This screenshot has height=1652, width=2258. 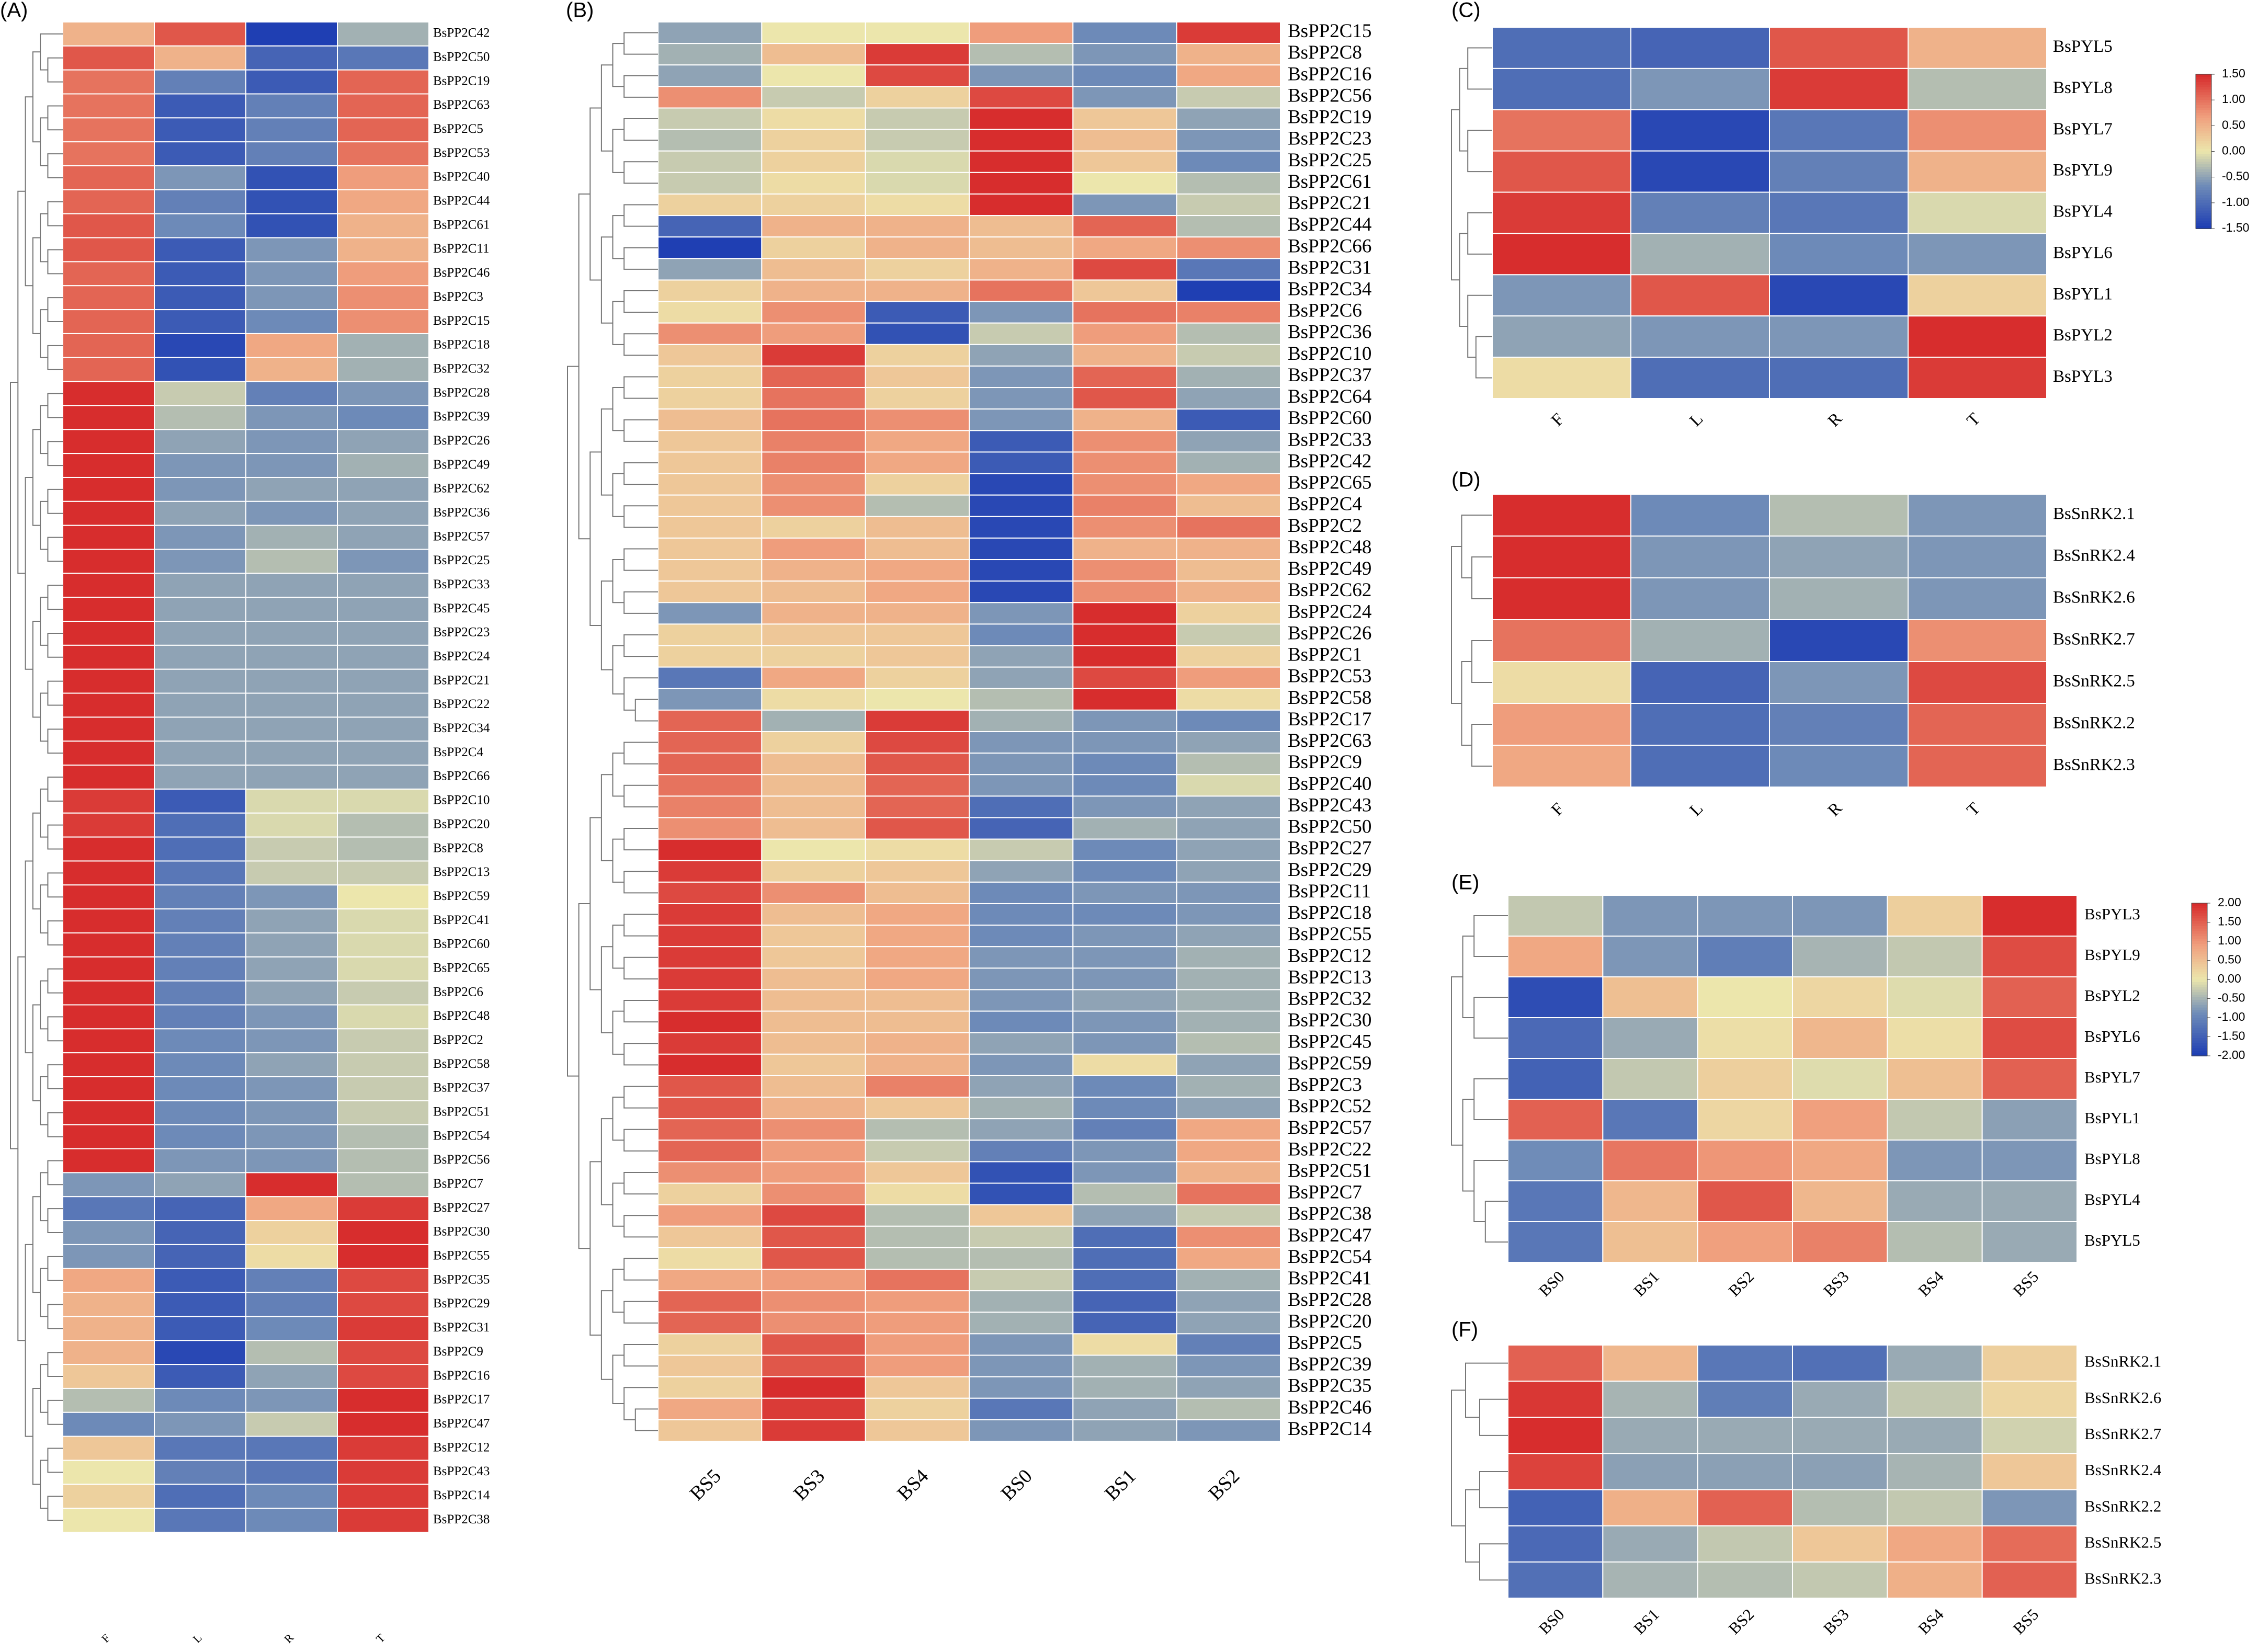 What do you see at coordinates (461, 1495) in the screenshot?
I see `row-label: BsPP2C14` at bounding box center [461, 1495].